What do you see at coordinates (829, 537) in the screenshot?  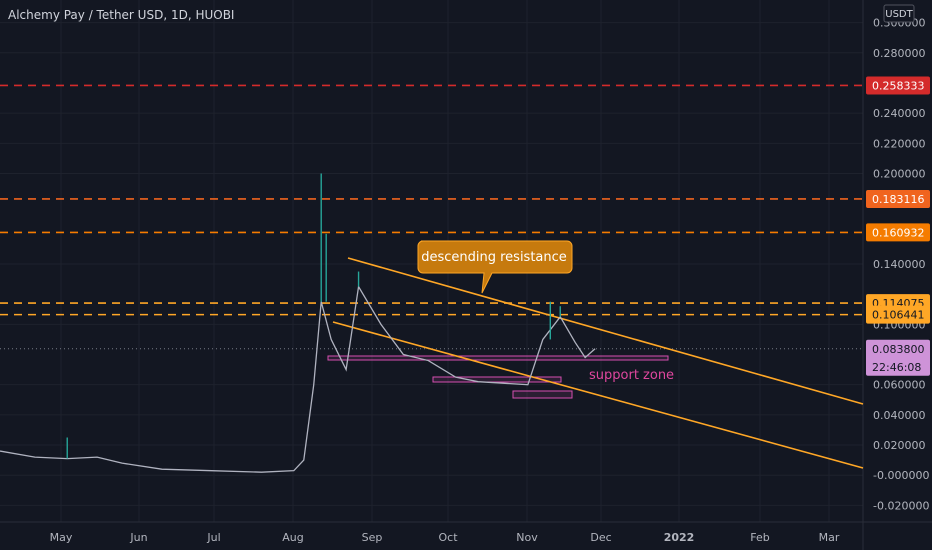 I see `x-tick-label: Mar` at bounding box center [829, 537].